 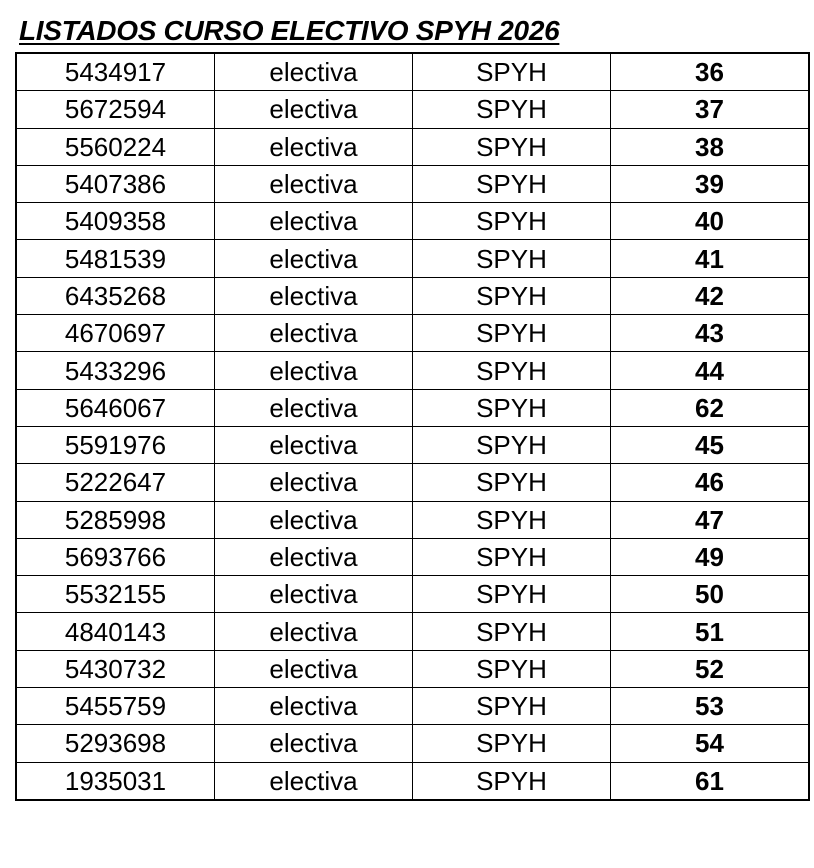 I want to click on number-cell: 52, so click(x=710, y=669).